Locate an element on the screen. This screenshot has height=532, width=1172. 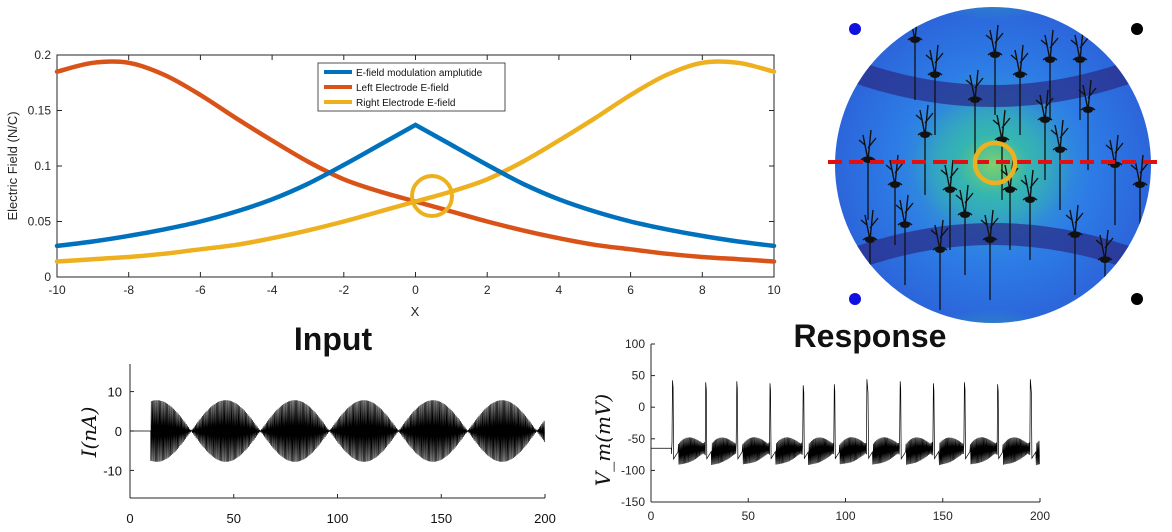
field-xtick-label: -4 is located at coordinates (272, 290).